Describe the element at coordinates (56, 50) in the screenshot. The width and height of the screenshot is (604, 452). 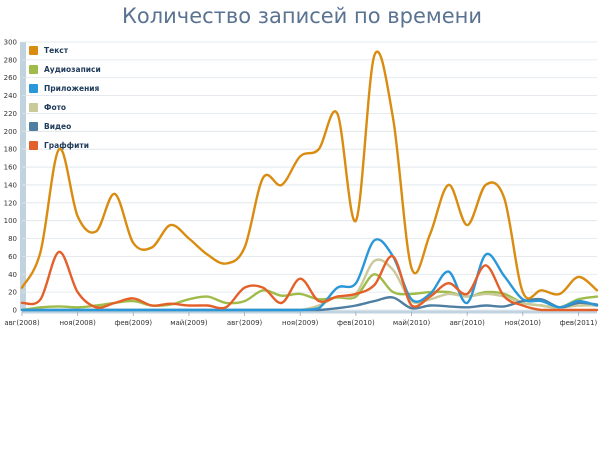
I see `legend-label: Текст` at that location.